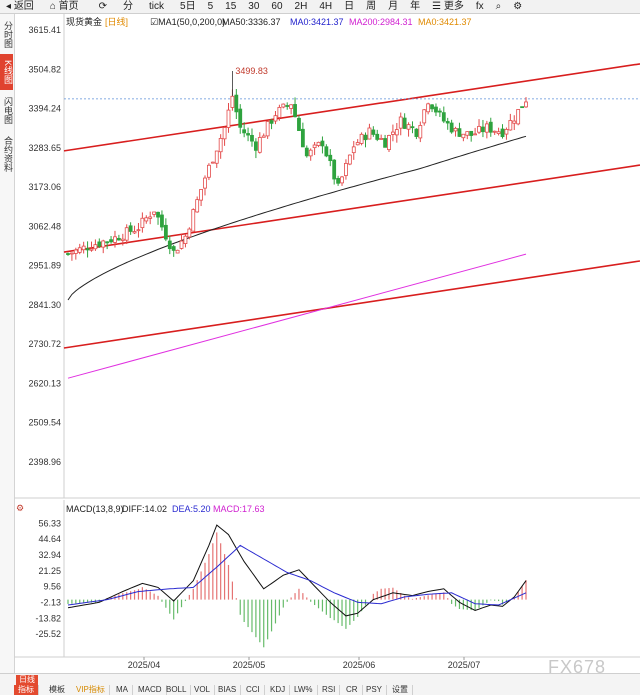  I want to click on indicator-bias: BIAS, so click(228, 690).